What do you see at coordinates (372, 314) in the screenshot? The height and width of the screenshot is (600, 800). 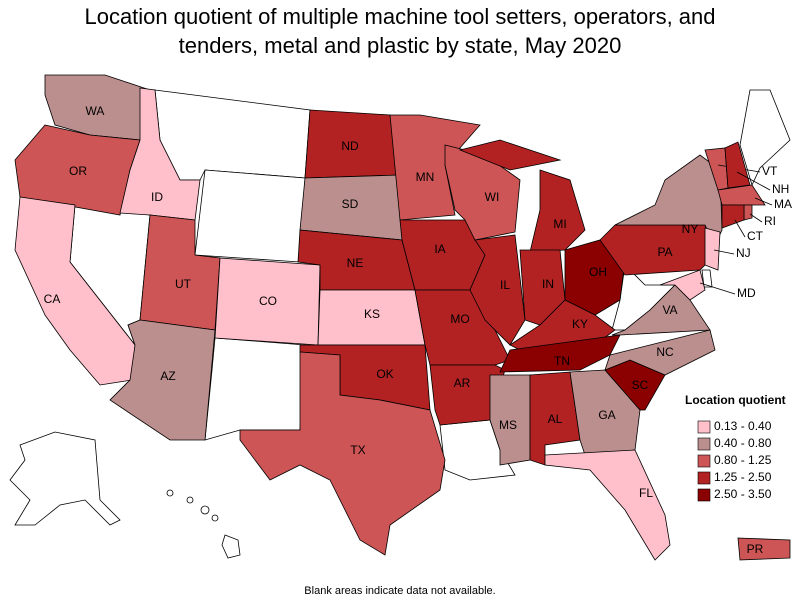 I see `state-label: KS` at bounding box center [372, 314].